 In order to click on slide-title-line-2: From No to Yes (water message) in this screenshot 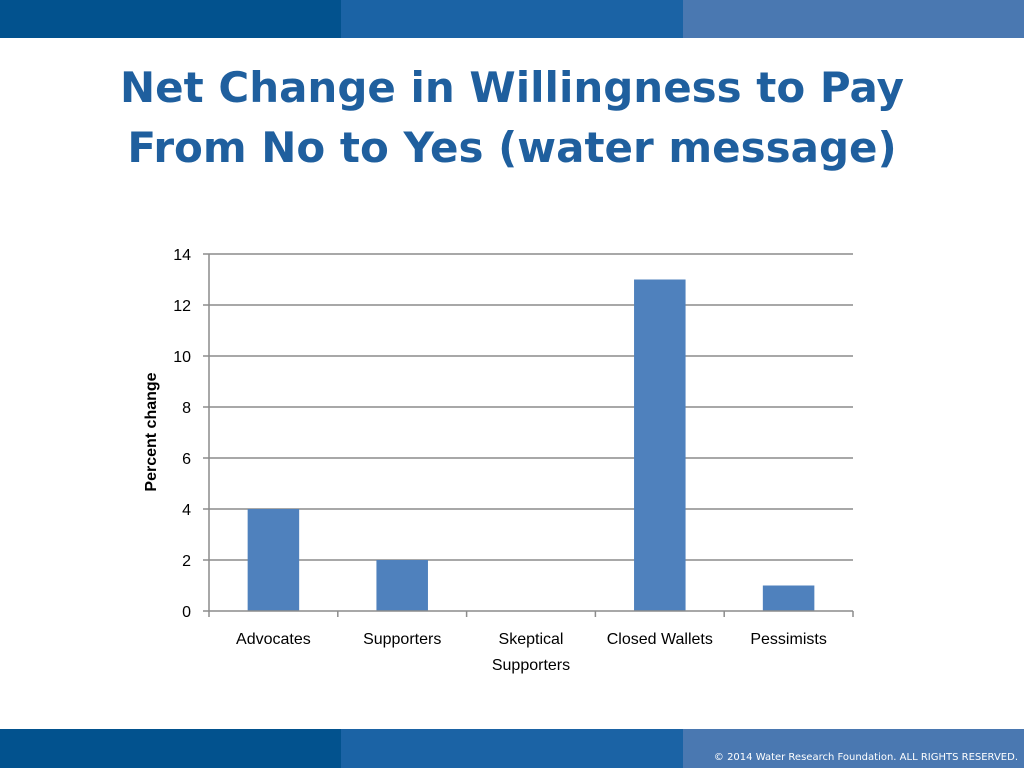, I will do `click(512, 147)`.